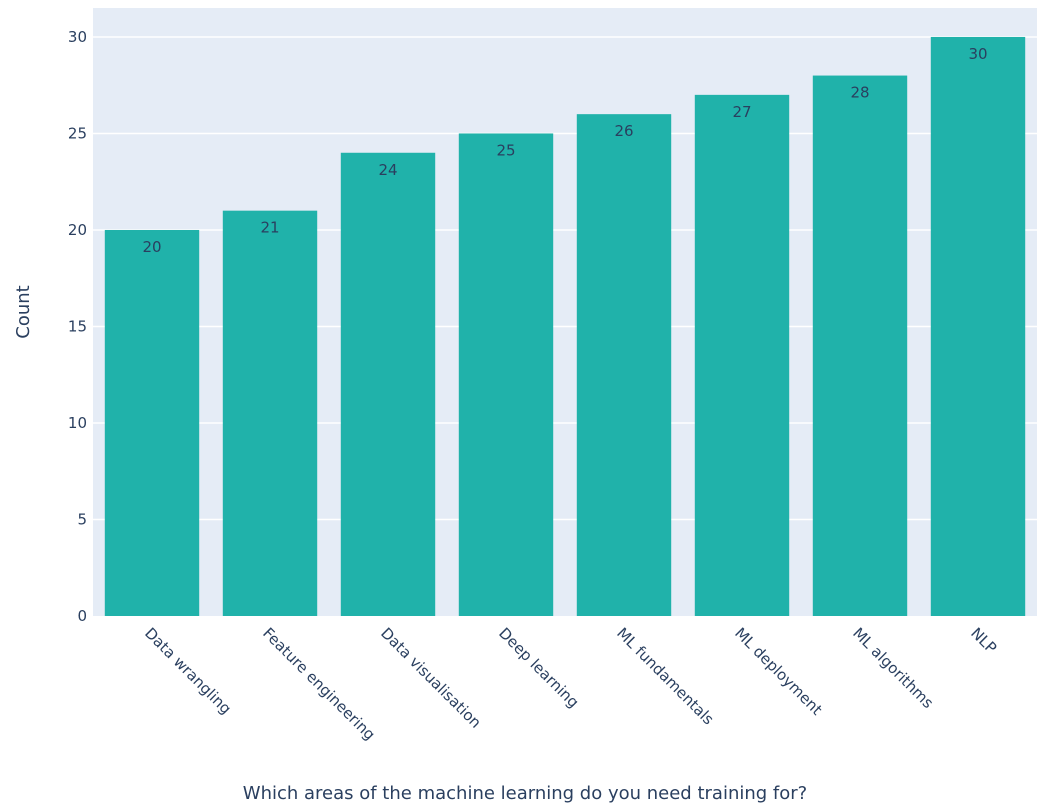 The height and width of the screenshot is (806, 1037). What do you see at coordinates (431, 678) in the screenshot?
I see `x-tick-label: Data visualisation` at bounding box center [431, 678].